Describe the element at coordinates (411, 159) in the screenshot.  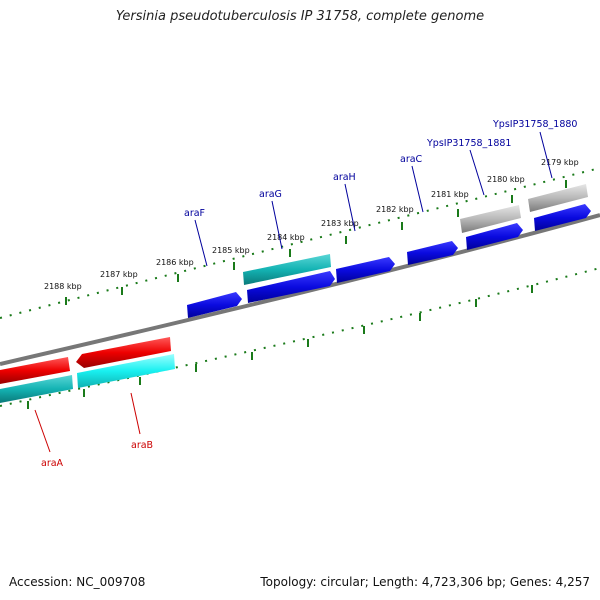
I see `gene-label-araC: araC` at that location.